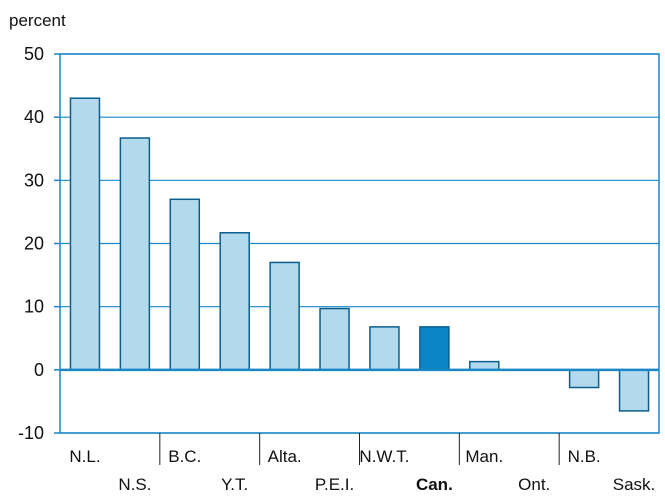  Describe the element at coordinates (234, 301) in the screenshot. I see `bar-yt` at that location.